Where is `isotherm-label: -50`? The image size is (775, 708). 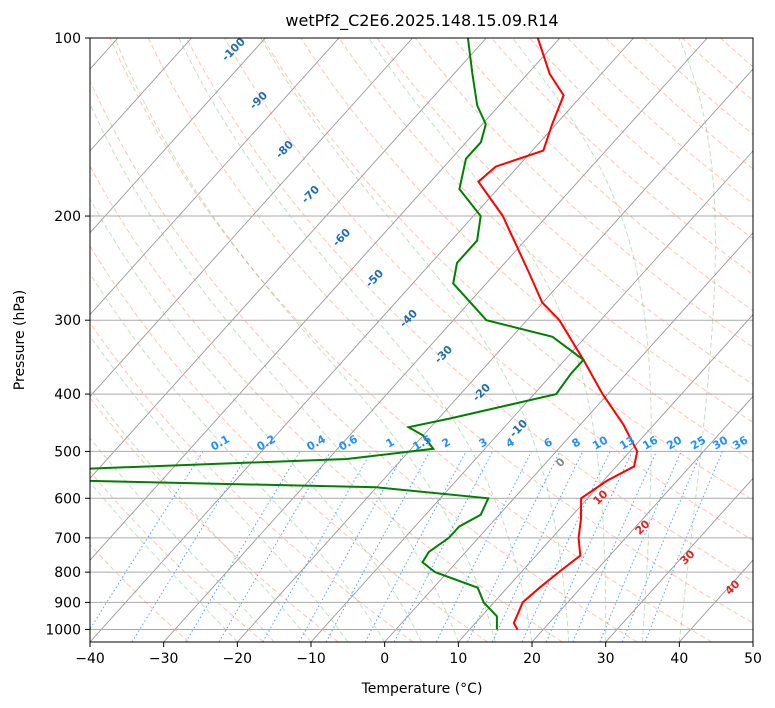 isotherm-label: -50 is located at coordinates (374, 278).